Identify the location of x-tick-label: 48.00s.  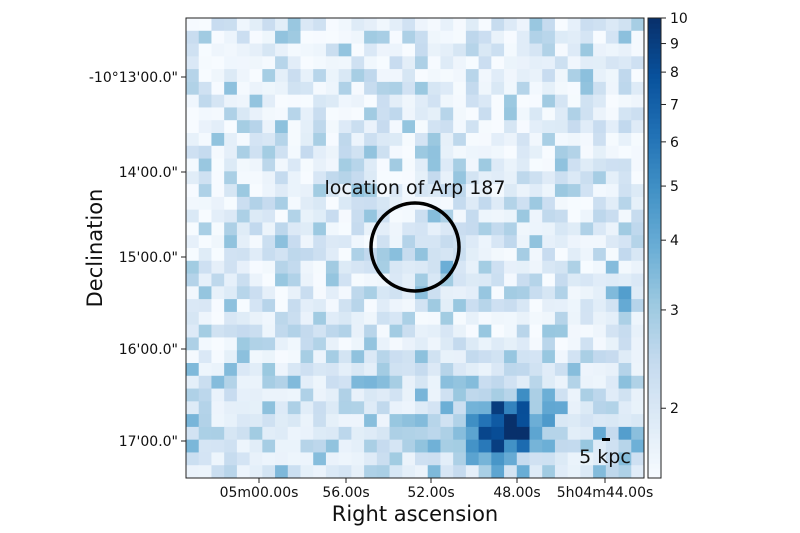
(516, 493).